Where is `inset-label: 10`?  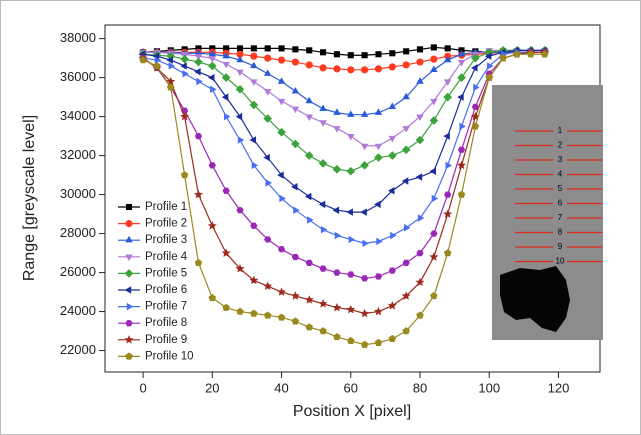
inset-label: 10 is located at coordinates (560, 261).